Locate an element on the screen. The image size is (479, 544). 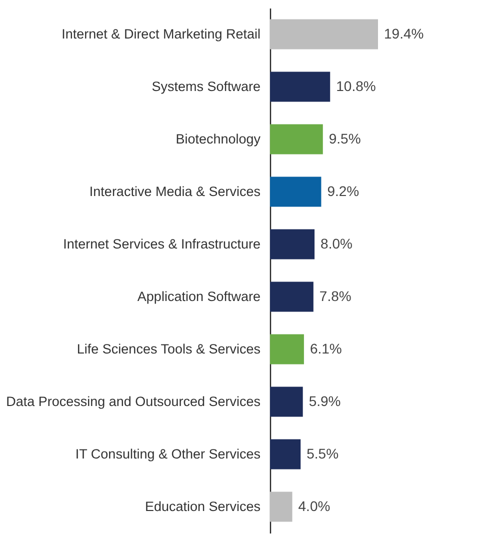
data-label: 5.5% is located at coordinates (322, 453).